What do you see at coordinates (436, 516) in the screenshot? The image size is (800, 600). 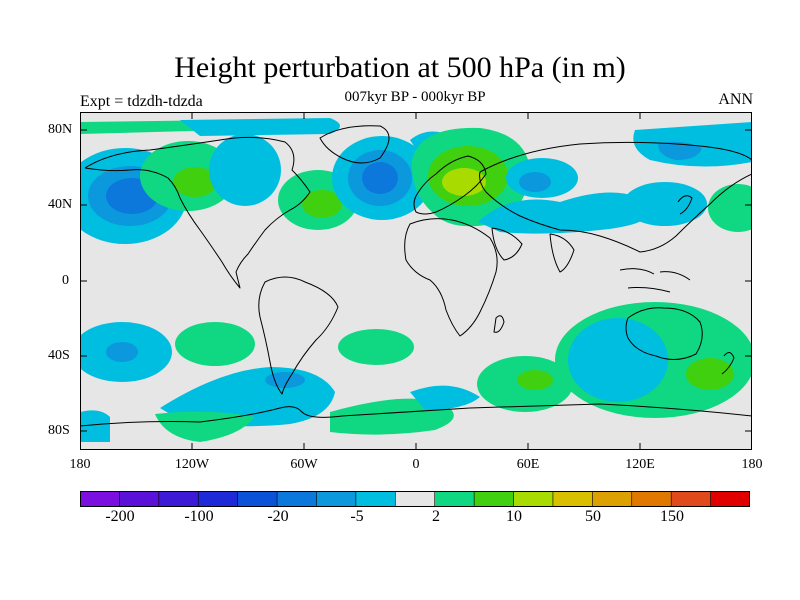 I see `colorbar-label: 2` at bounding box center [436, 516].